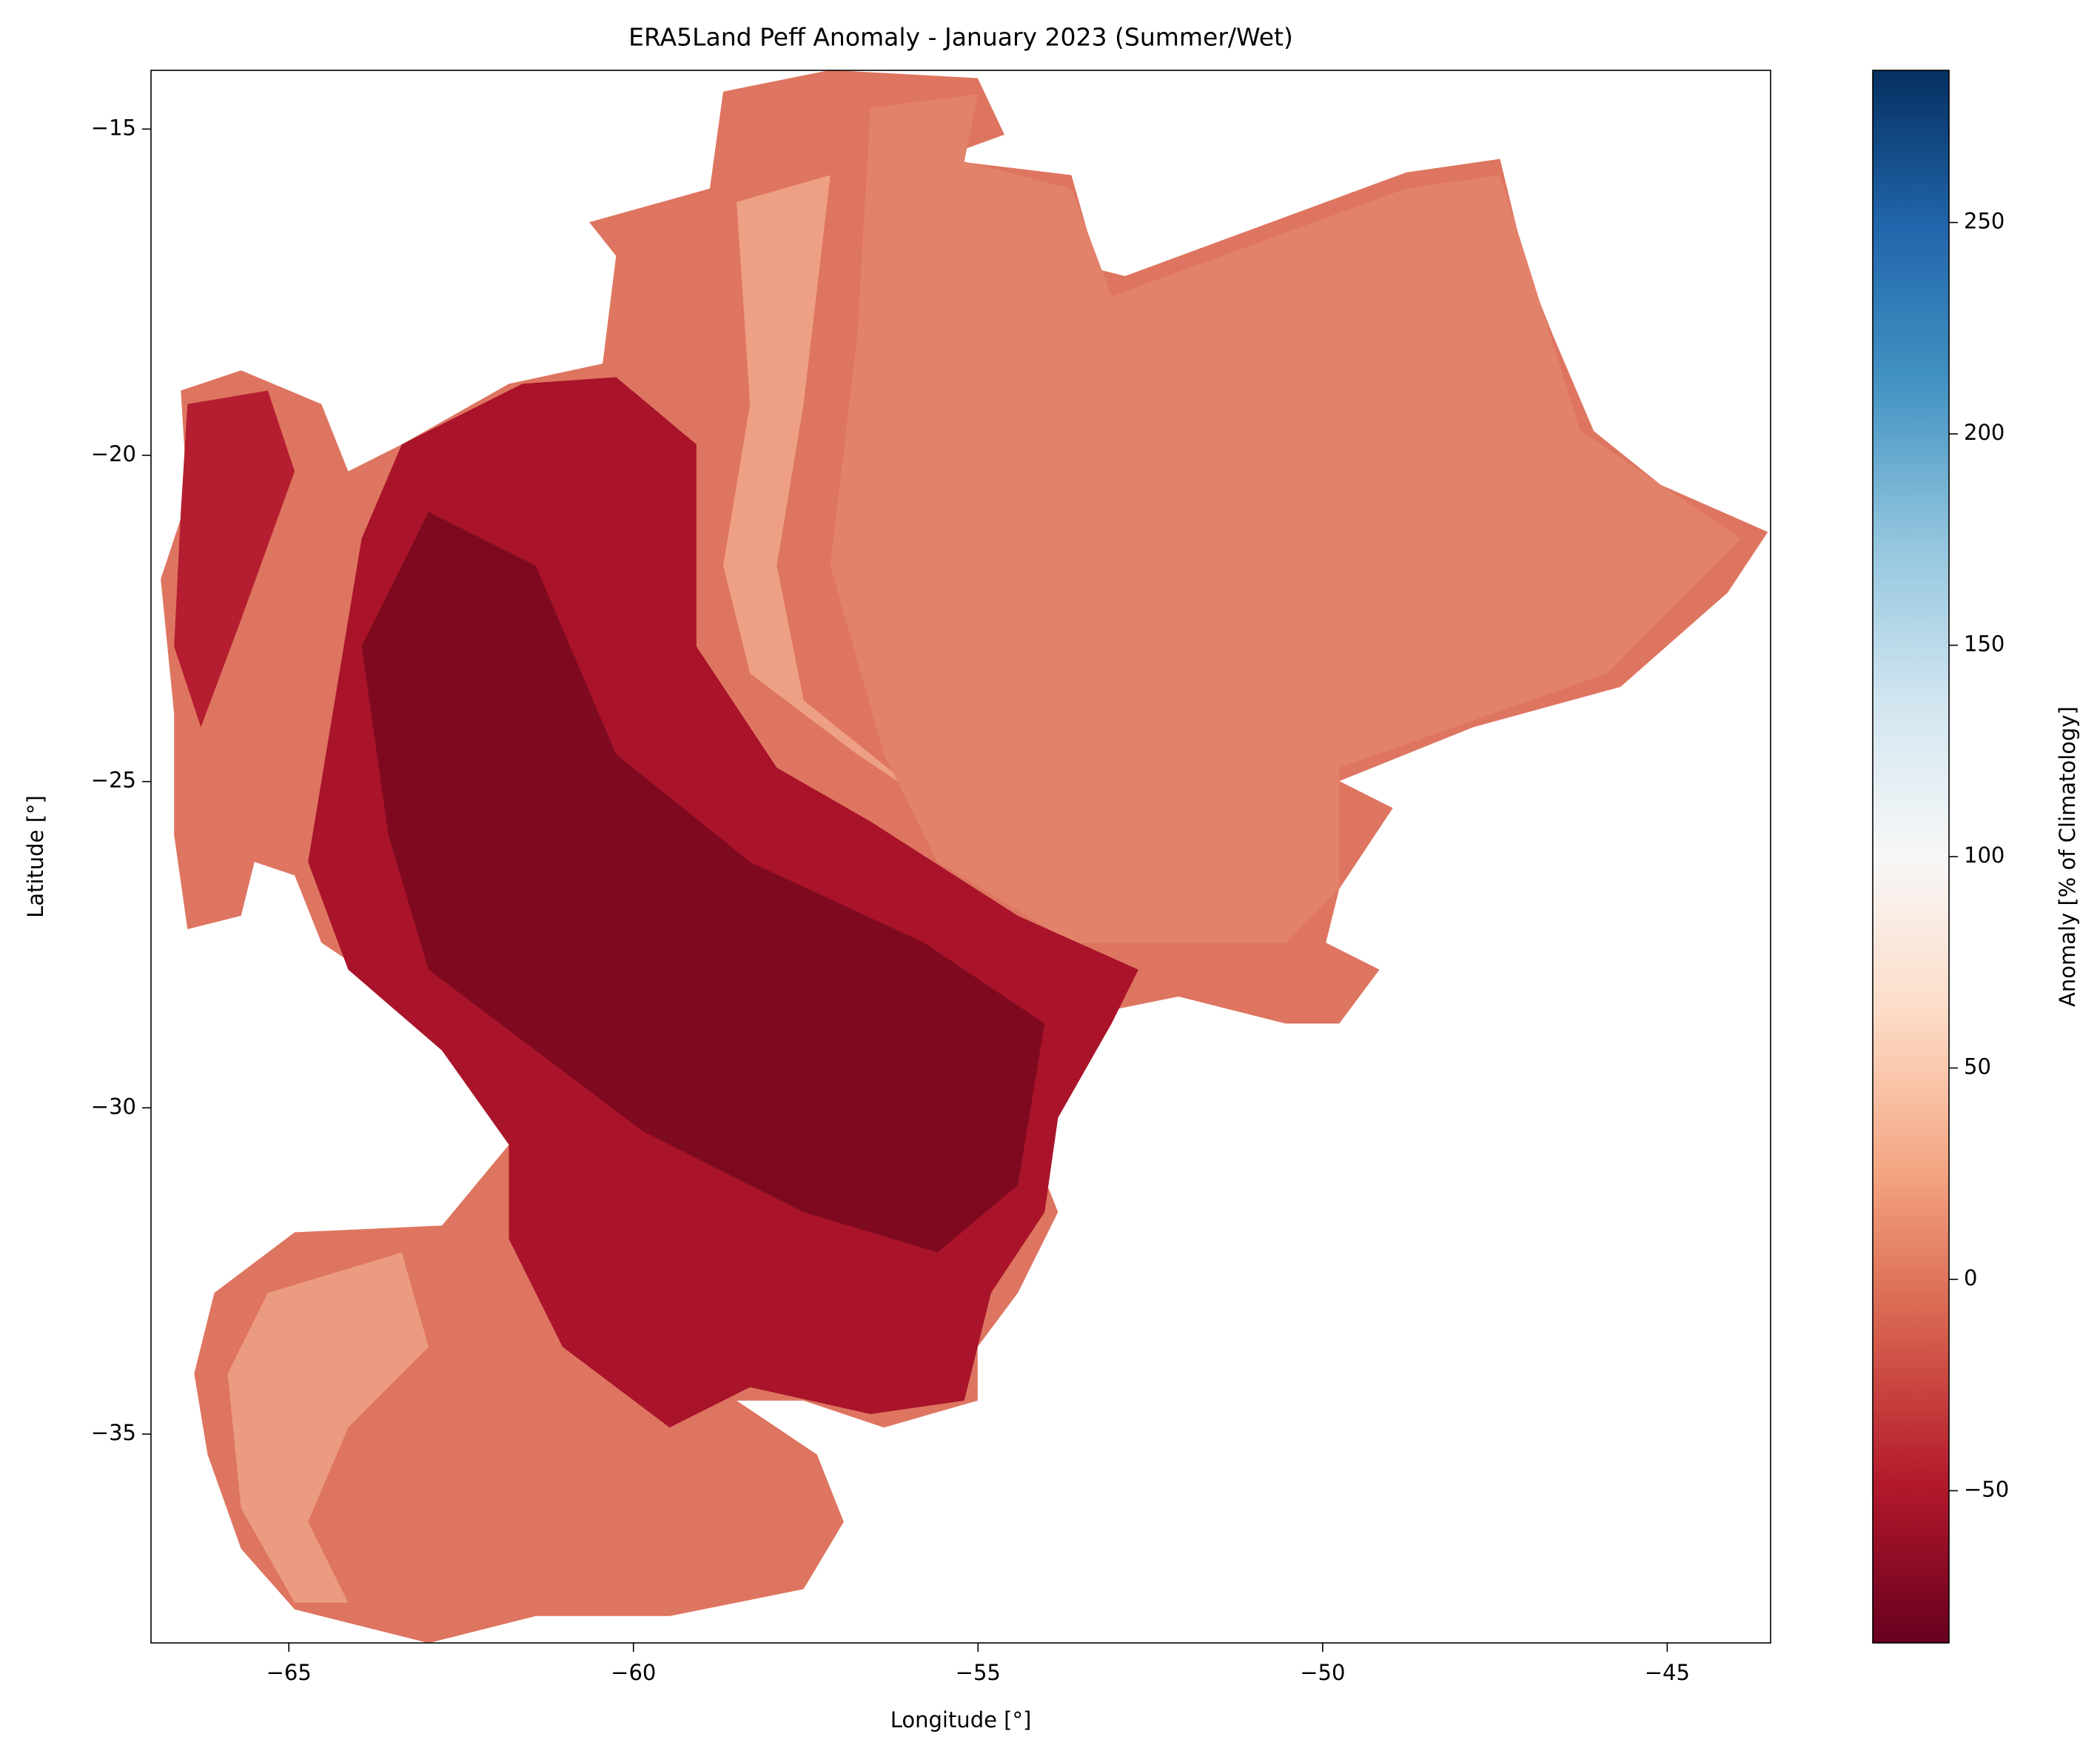 Image resolution: width=2100 pixels, height=1751 pixels. I want to click on x-tick-label: −60, so click(633, 1672).